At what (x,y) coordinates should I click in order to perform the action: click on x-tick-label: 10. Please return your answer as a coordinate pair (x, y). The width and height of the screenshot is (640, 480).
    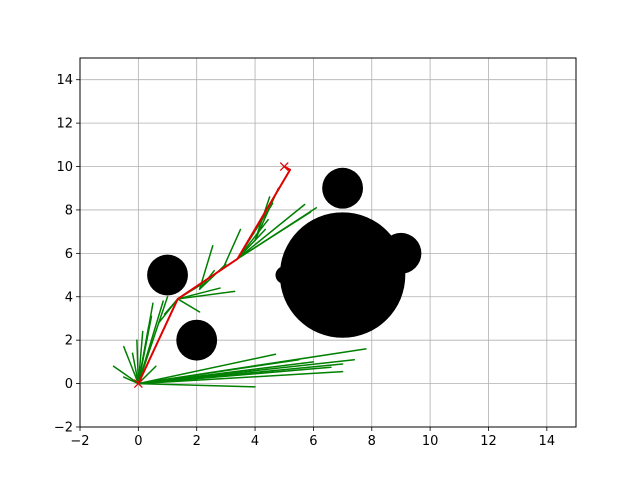
    Looking at the image, I should click on (430, 441).